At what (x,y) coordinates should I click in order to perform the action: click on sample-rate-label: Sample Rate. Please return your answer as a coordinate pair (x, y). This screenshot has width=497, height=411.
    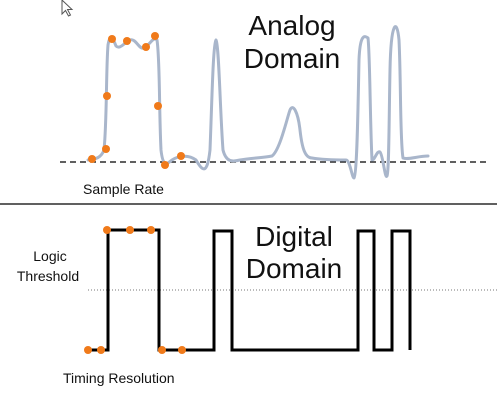
    Looking at the image, I should click on (123, 189).